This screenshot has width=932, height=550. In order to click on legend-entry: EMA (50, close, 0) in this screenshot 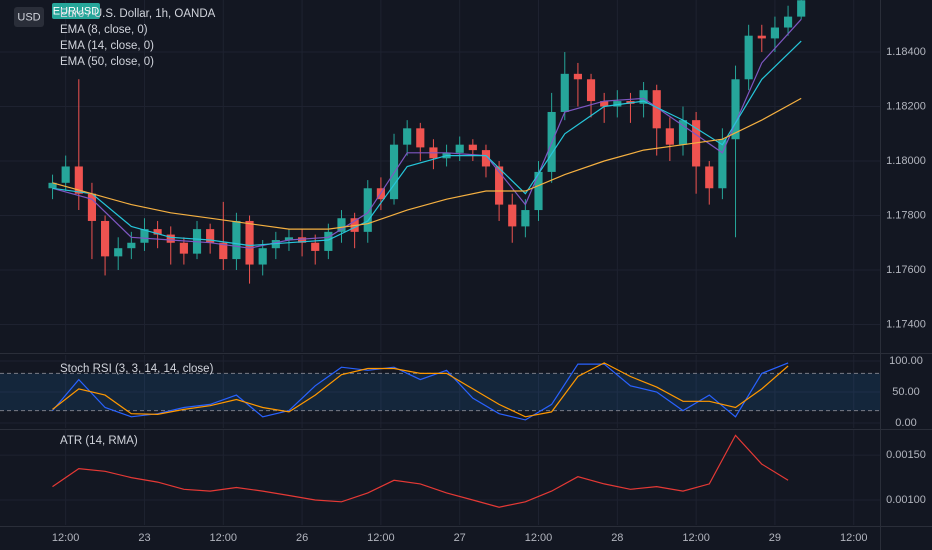, I will do `click(107, 62)`.